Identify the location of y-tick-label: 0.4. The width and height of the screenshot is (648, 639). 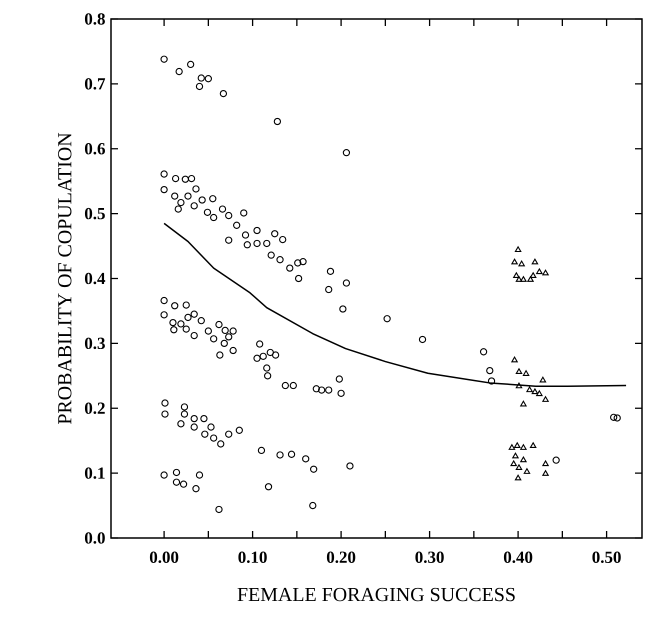
(95, 278).